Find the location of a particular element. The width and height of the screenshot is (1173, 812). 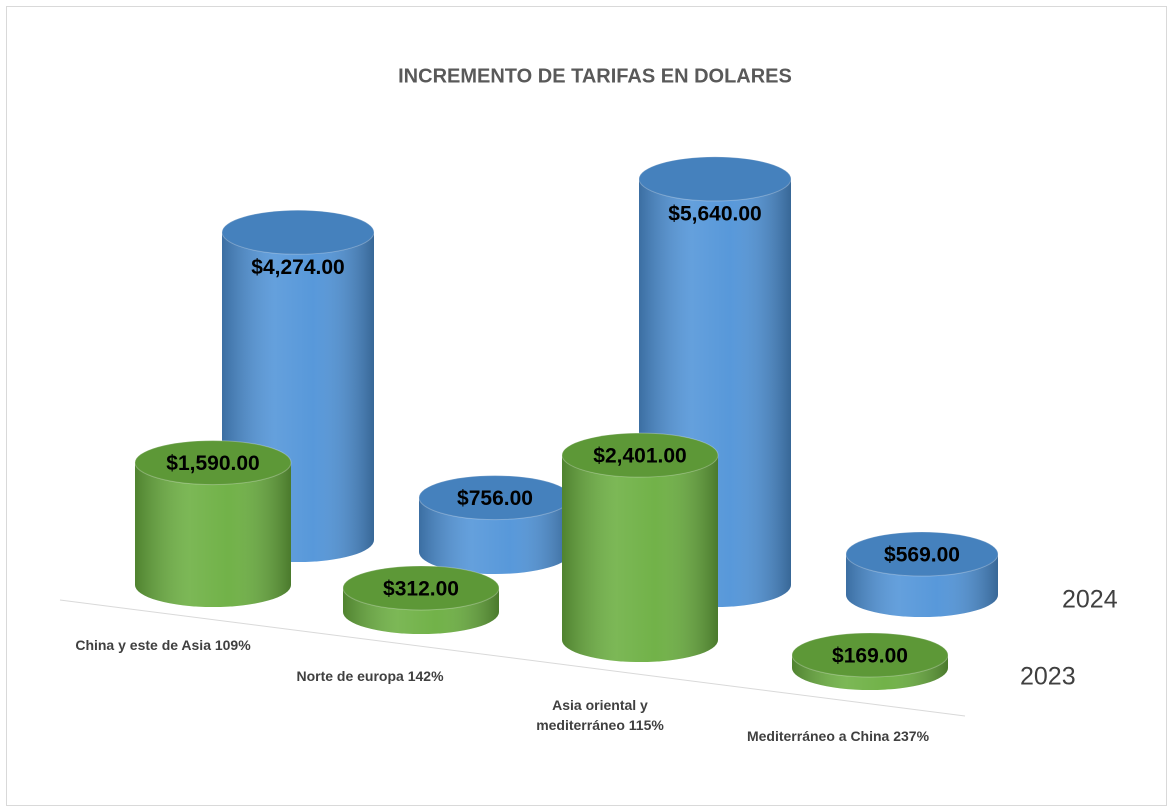

data-label: $312.00 is located at coordinates (421, 589).